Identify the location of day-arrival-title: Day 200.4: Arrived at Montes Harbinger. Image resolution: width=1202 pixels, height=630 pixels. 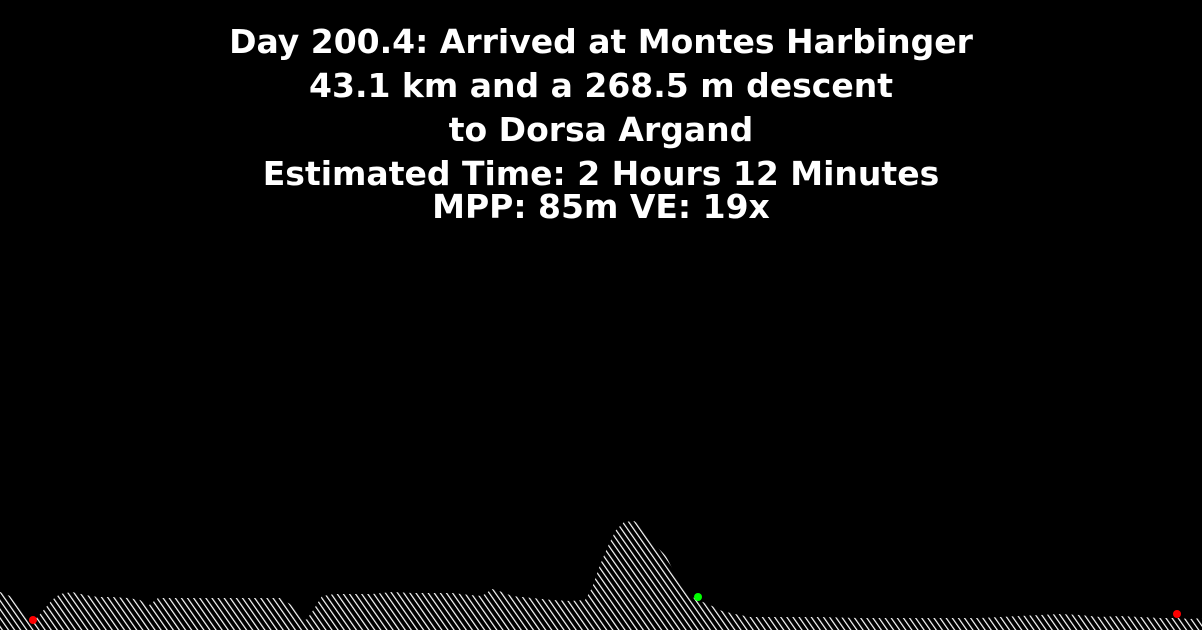
(601, 41).